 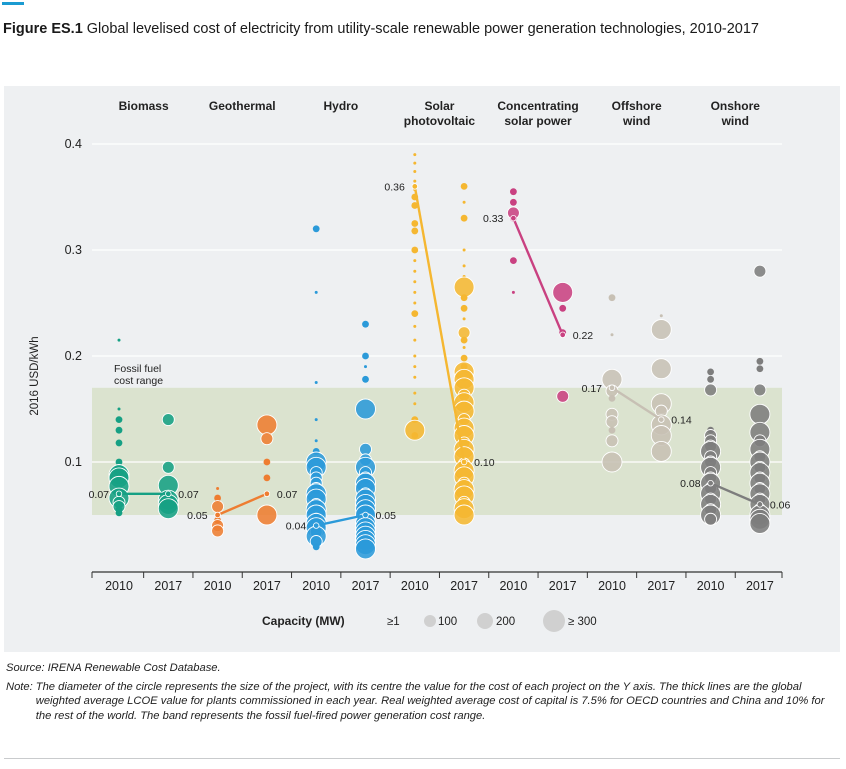 I want to click on fossil-band-label-line2: cost range, so click(x=138, y=381).